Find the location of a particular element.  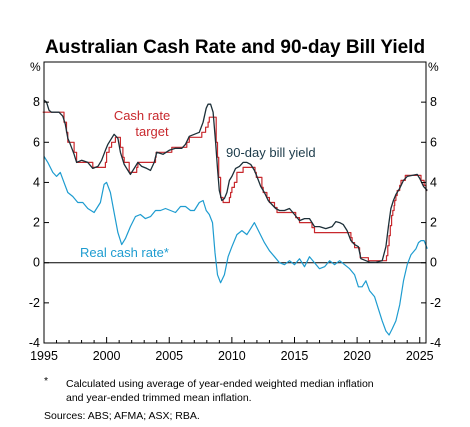

y-tick-label-left: 8 is located at coordinates (36, 102).